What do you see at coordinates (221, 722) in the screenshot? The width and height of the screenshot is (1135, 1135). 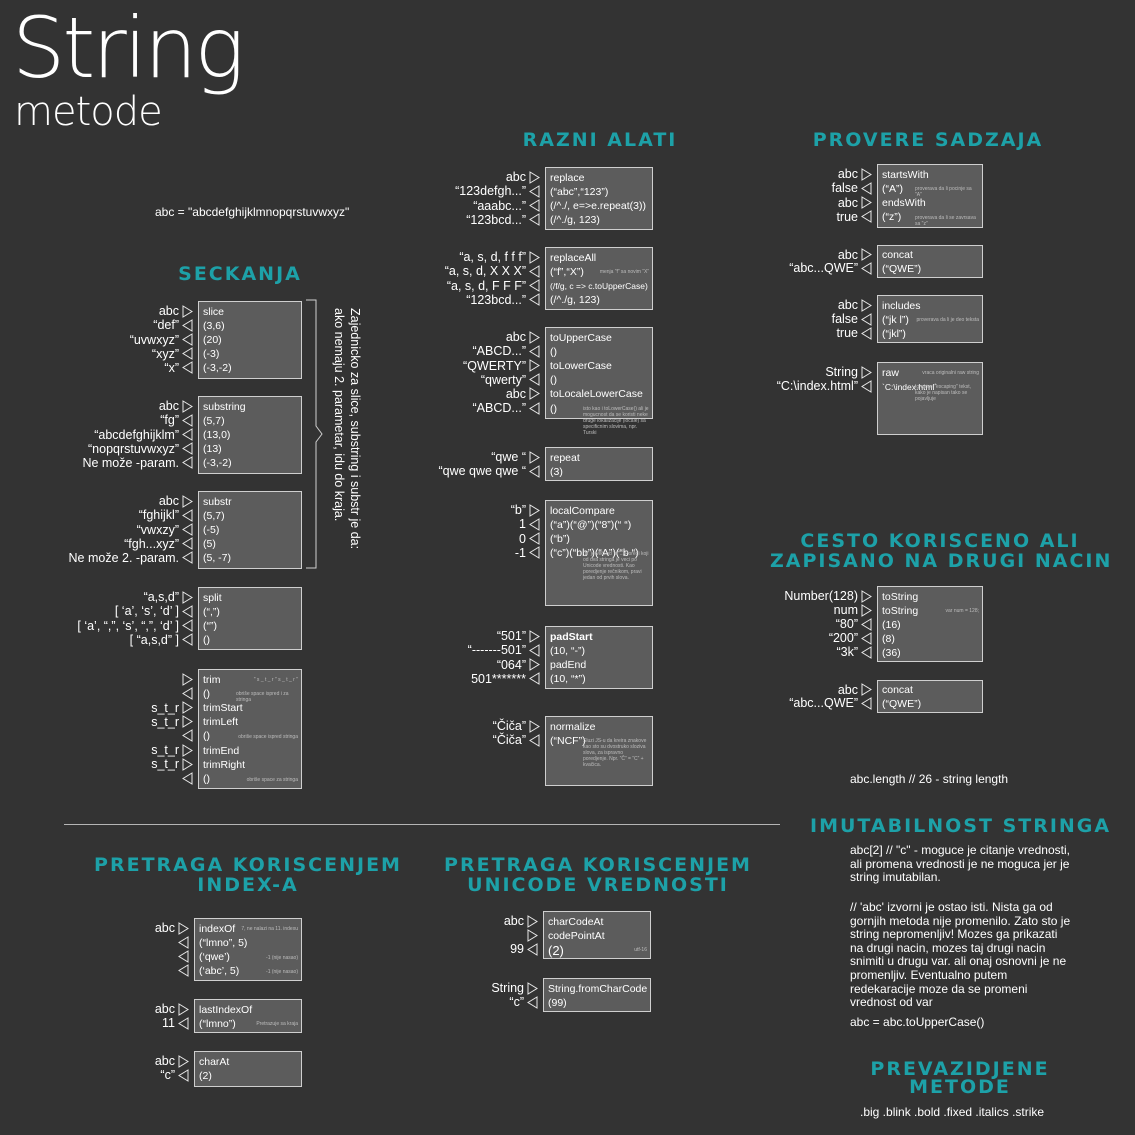 I see `method-text: trimLeft` at bounding box center [221, 722].